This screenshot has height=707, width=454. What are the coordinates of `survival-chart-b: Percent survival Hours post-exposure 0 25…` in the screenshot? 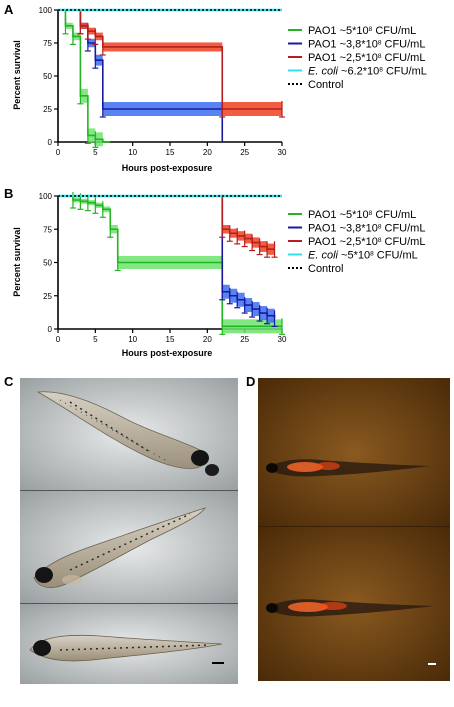 It's located at (149, 274).